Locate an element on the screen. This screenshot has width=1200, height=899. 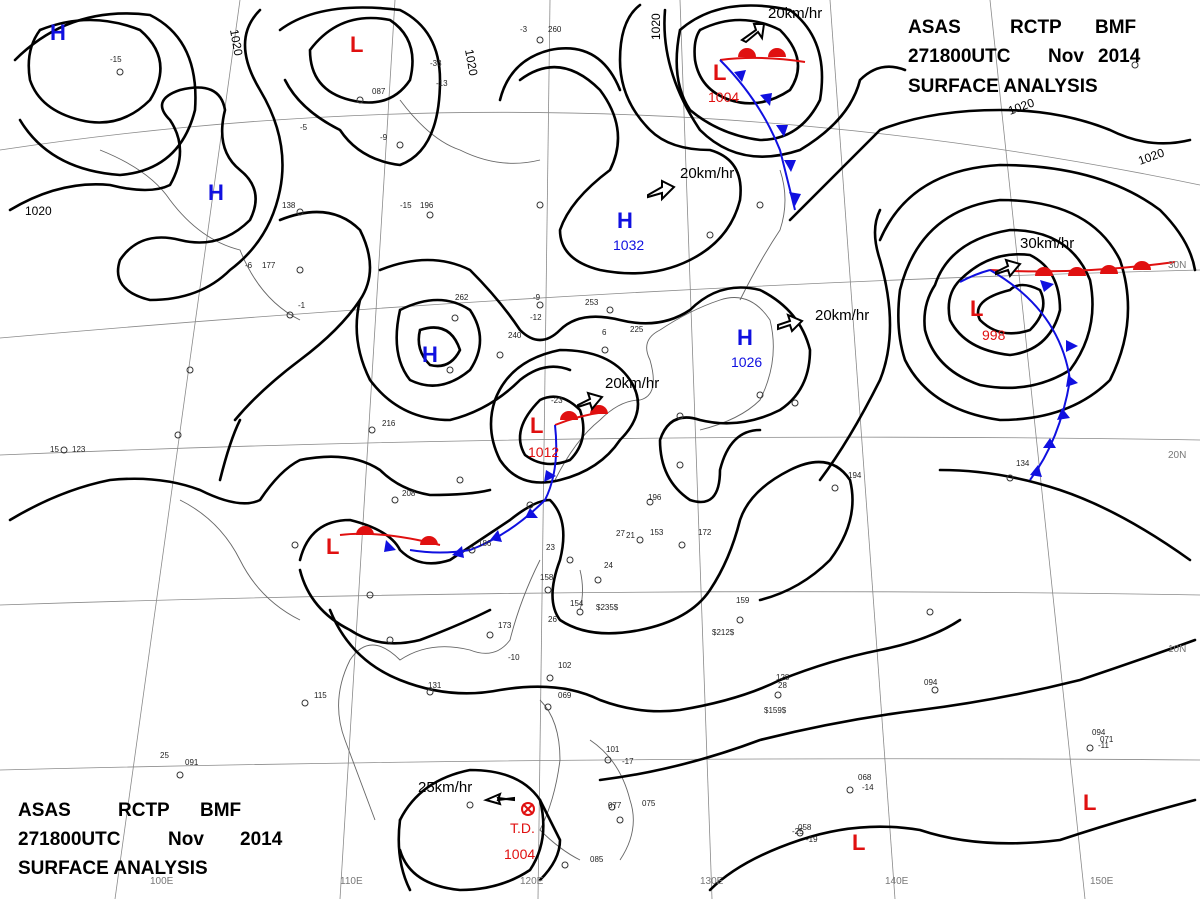
isobar-label-1: 1020 is located at coordinates (236, 42).